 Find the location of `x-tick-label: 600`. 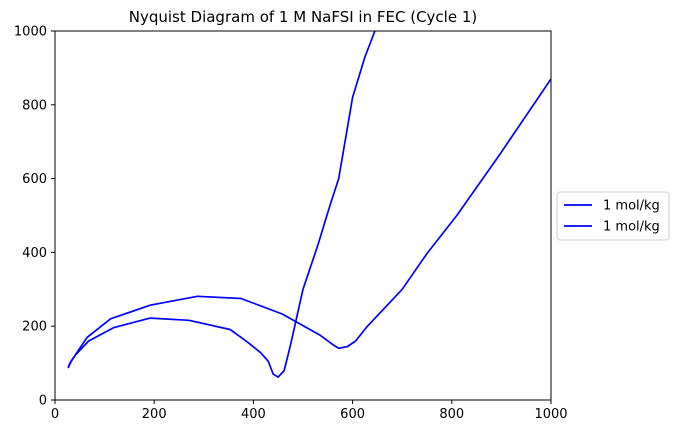

x-tick-label: 600 is located at coordinates (352, 414).